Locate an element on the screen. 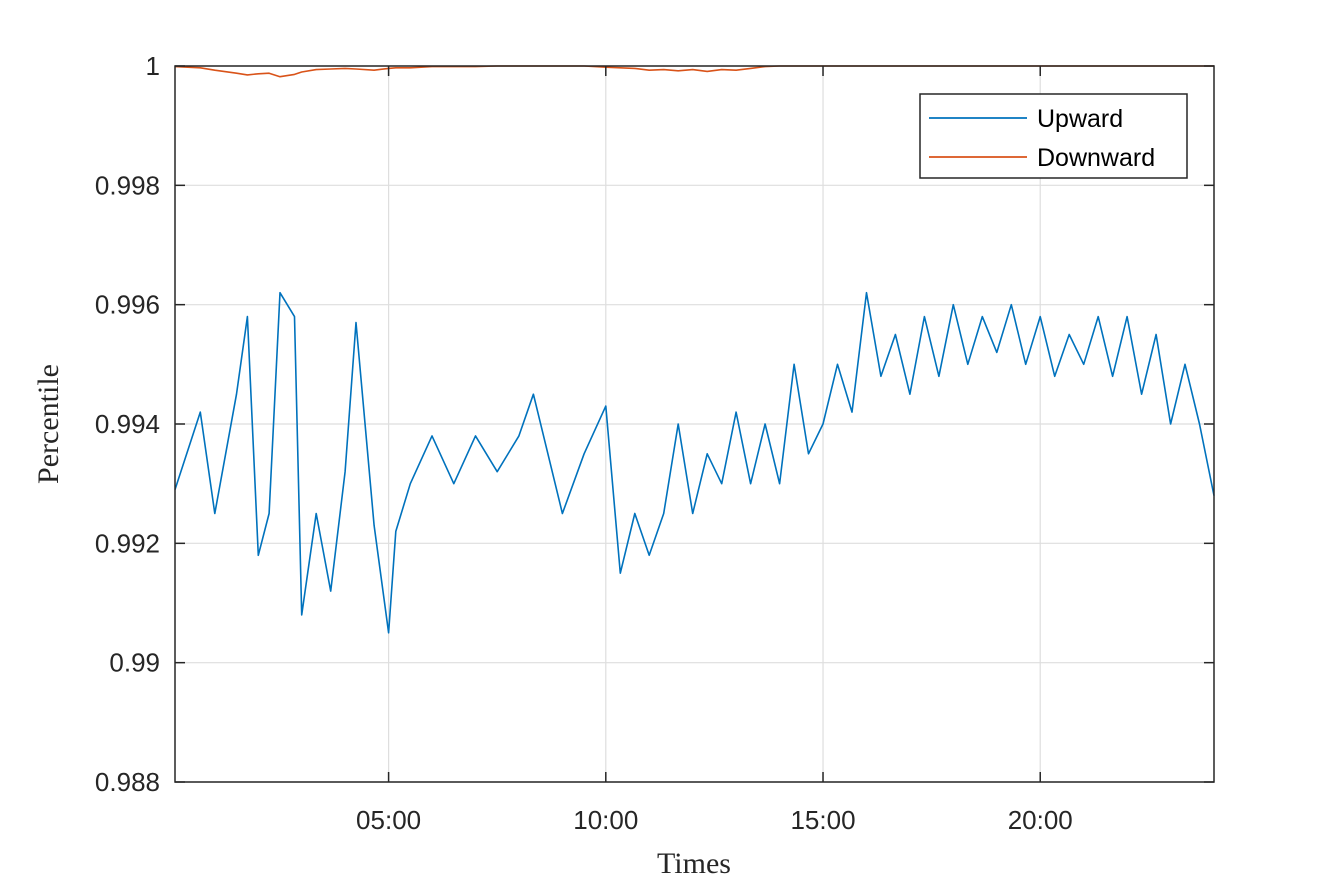  y-tick-label: 0.992 is located at coordinates (127, 543).